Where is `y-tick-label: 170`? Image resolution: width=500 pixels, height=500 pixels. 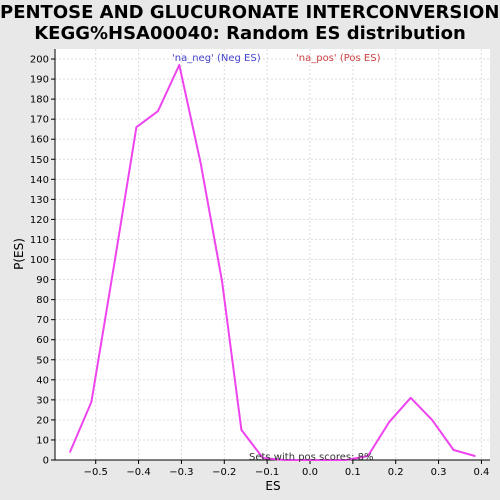
y-tick-label: 170 is located at coordinates (39, 120).